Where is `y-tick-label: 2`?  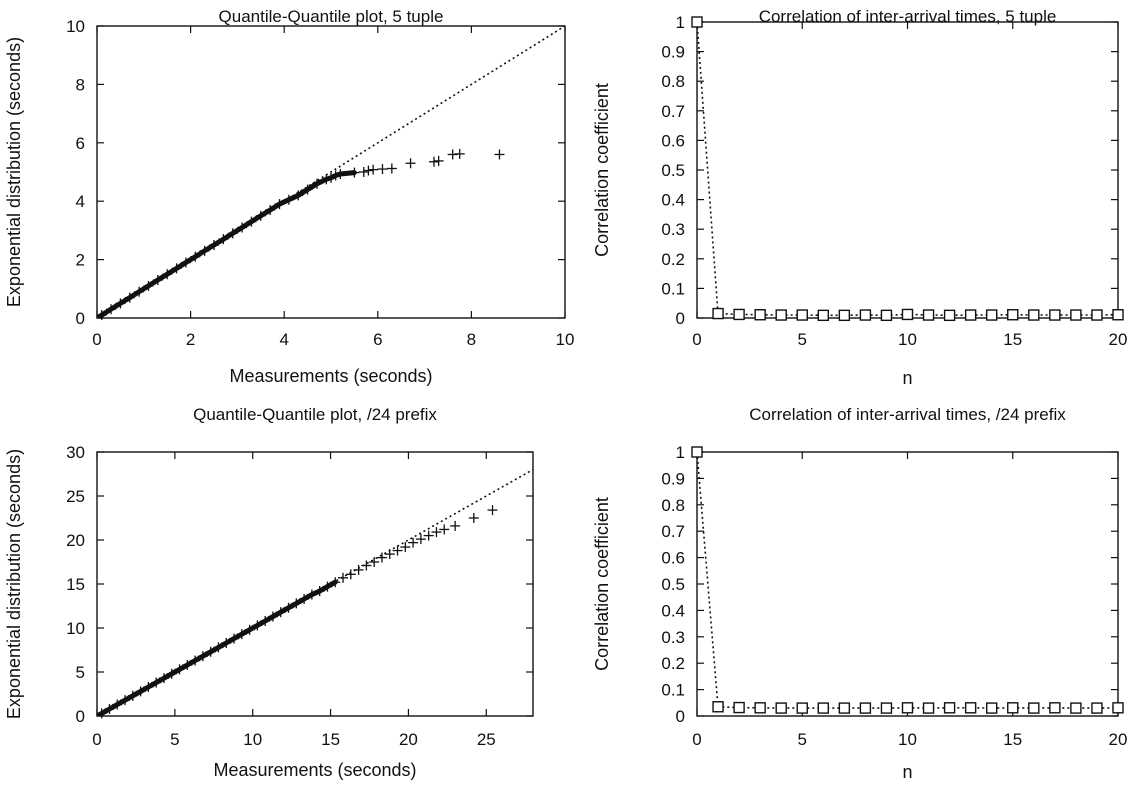 y-tick-label: 2 is located at coordinates (80, 260).